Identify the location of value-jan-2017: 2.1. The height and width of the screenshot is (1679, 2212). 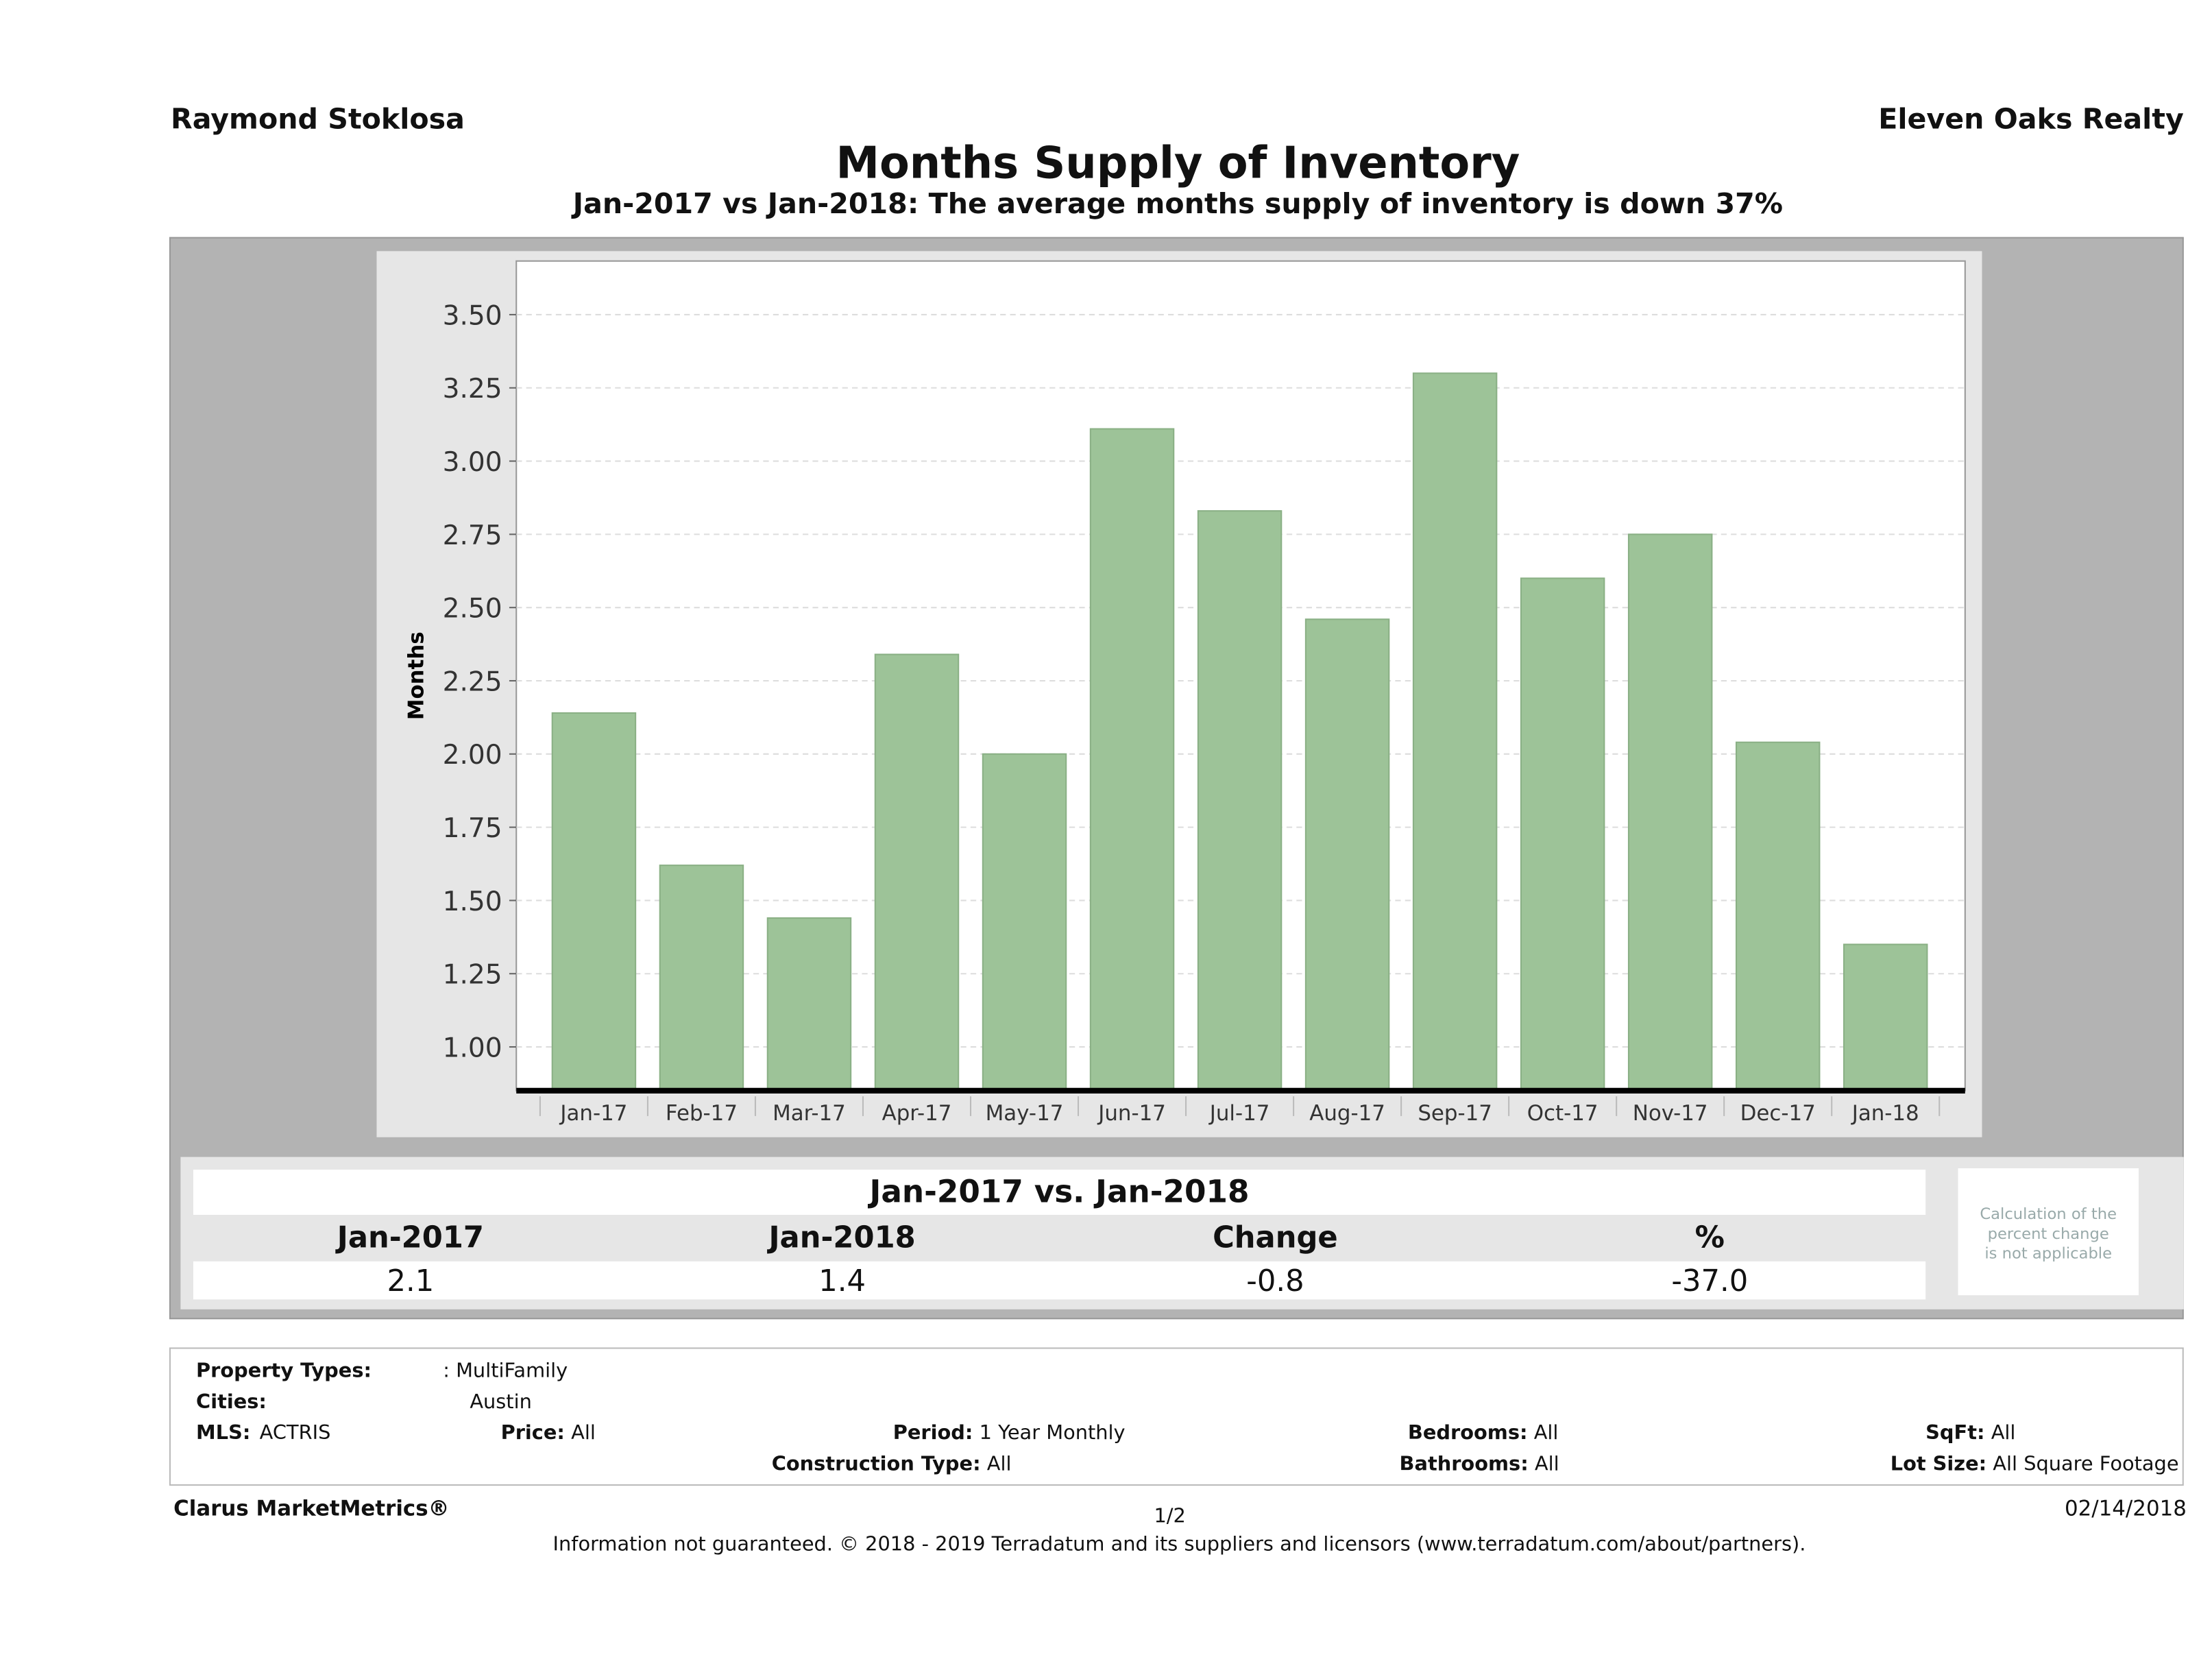
(411, 1281).